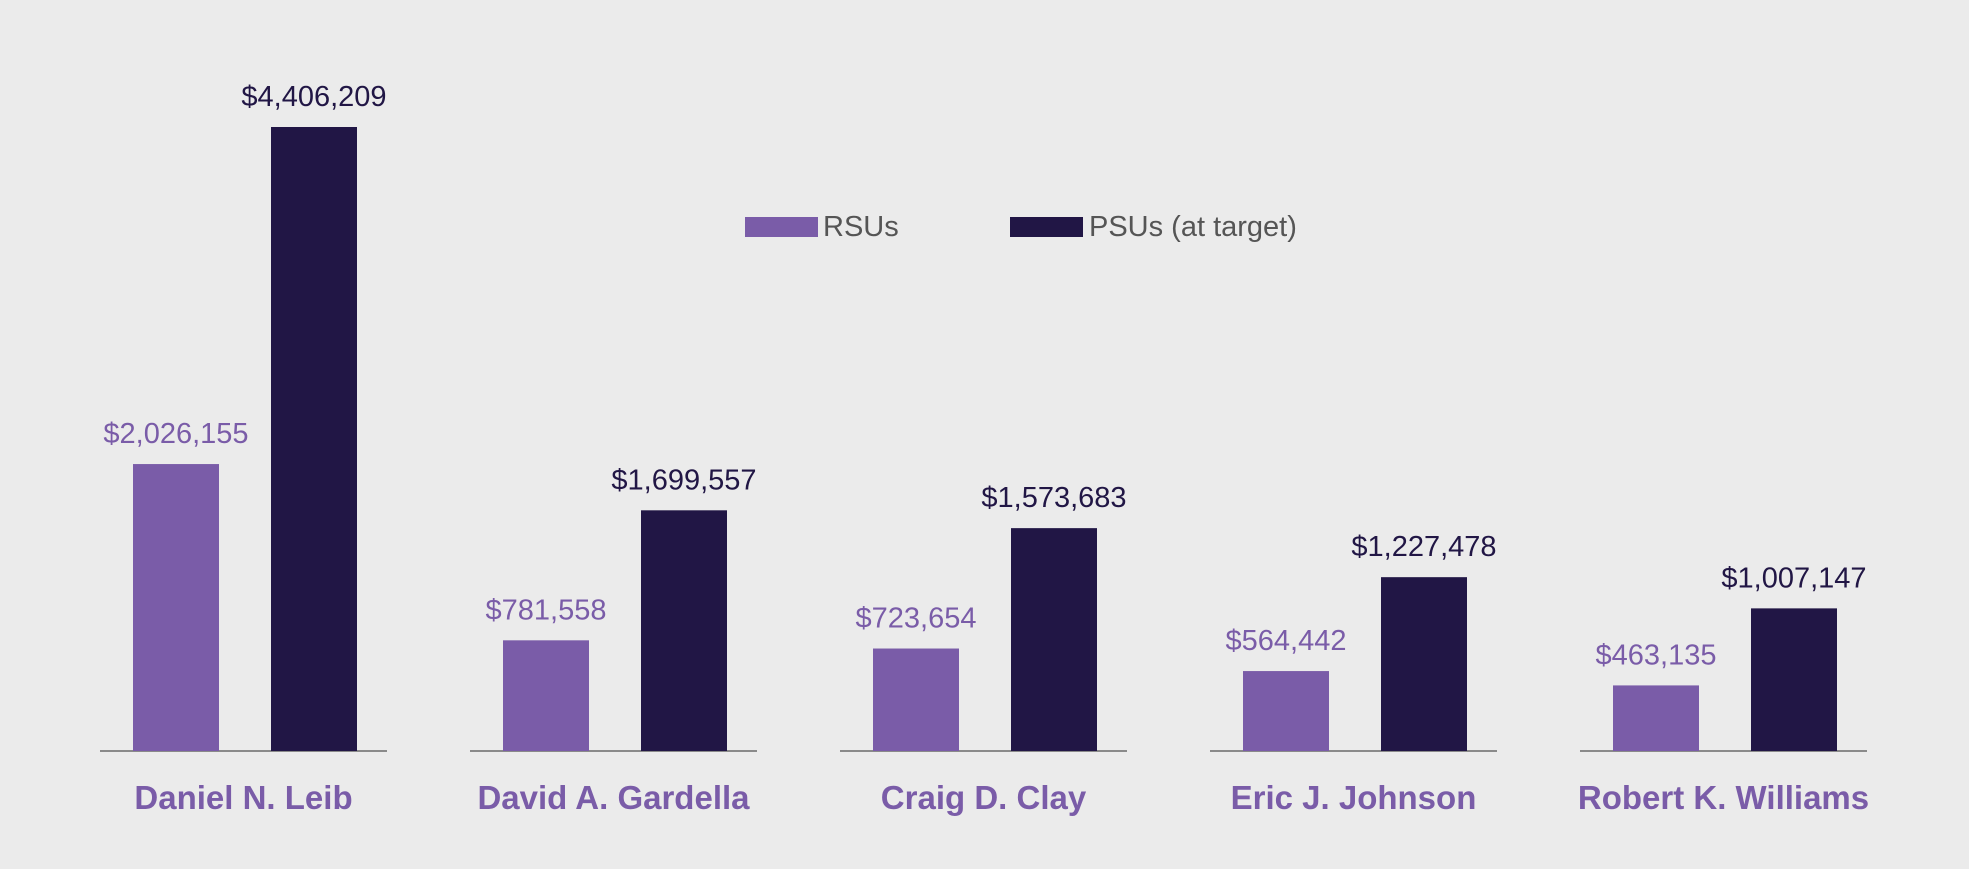  Describe the element at coordinates (313, 97) in the screenshot. I see `value-label: $4,406,209` at that location.